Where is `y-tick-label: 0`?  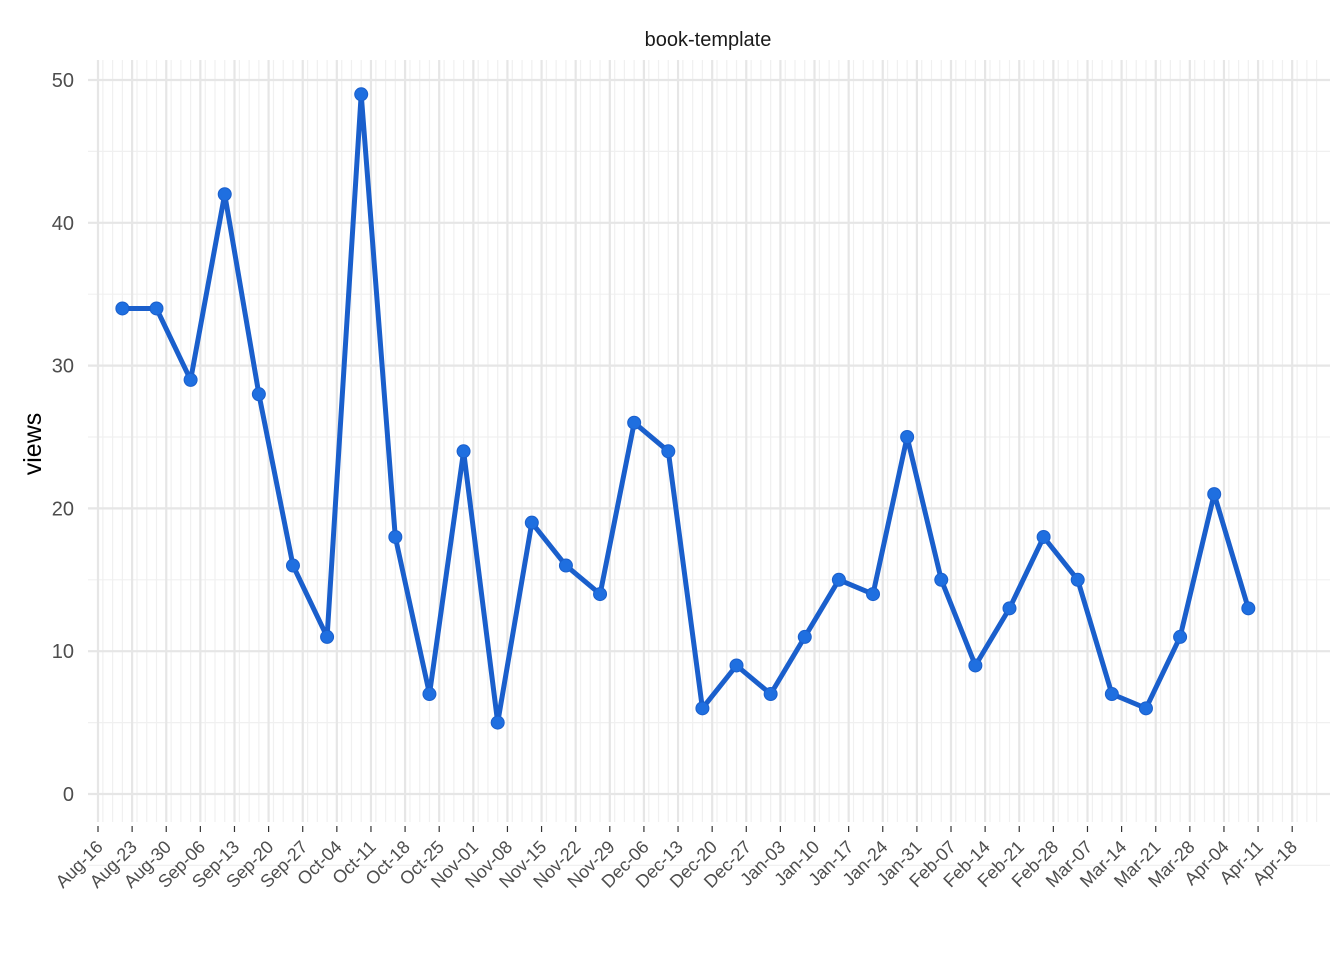
y-tick-label: 0 is located at coordinates (68, 795).